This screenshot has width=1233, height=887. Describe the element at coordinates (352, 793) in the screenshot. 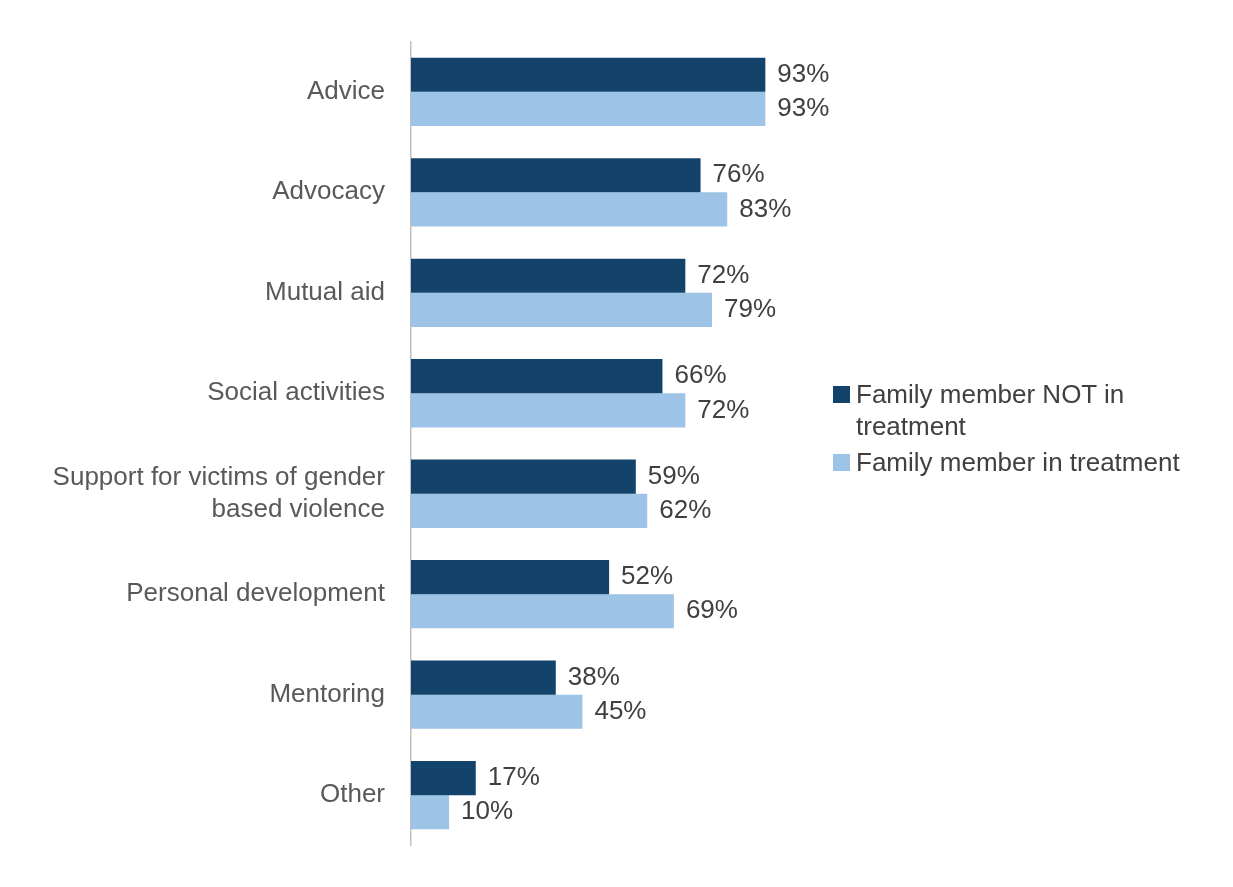

I see `y-tick-label: Other` at that location.